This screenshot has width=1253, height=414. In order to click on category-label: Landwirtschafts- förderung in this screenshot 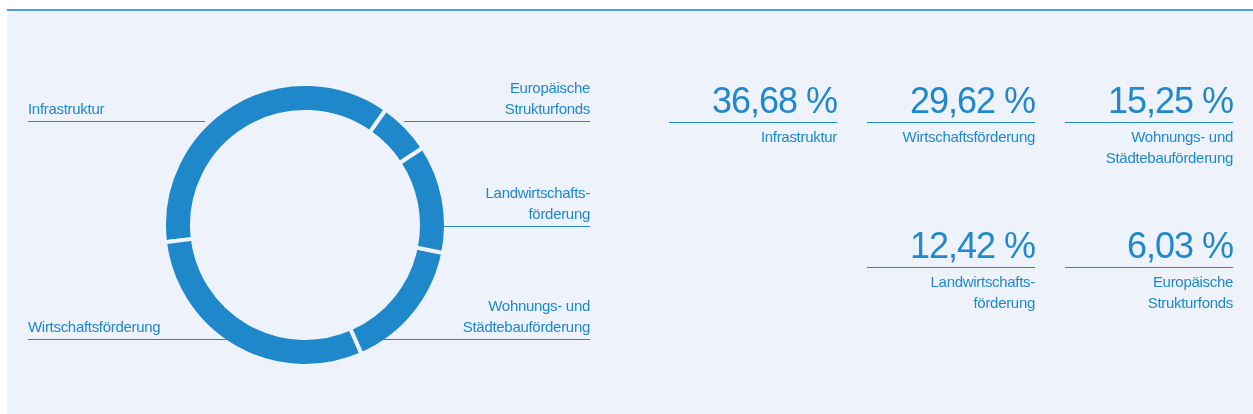, I will do `click(982, 292)`.